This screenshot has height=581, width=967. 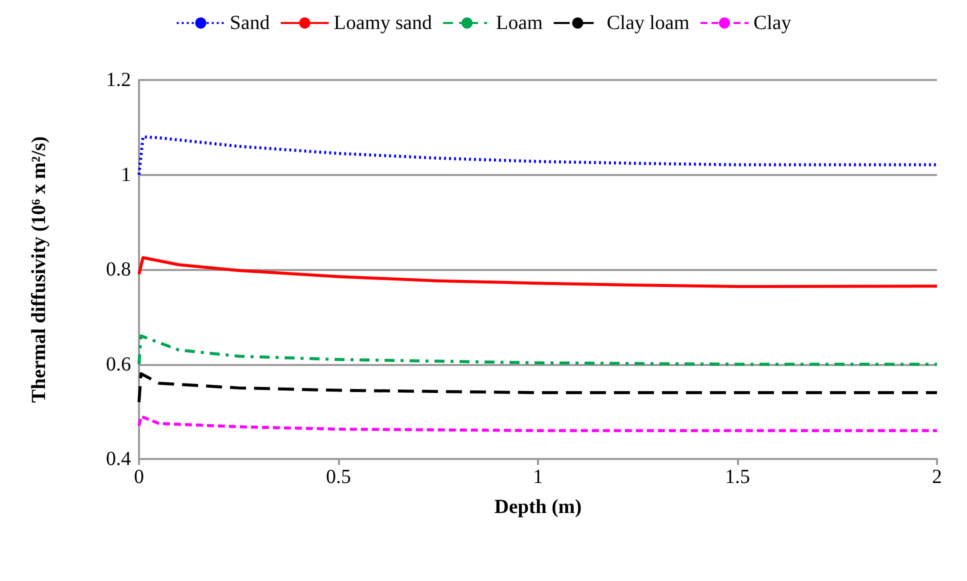 I want to click on legend-label: Clay loam, so click(x=648, y=23).